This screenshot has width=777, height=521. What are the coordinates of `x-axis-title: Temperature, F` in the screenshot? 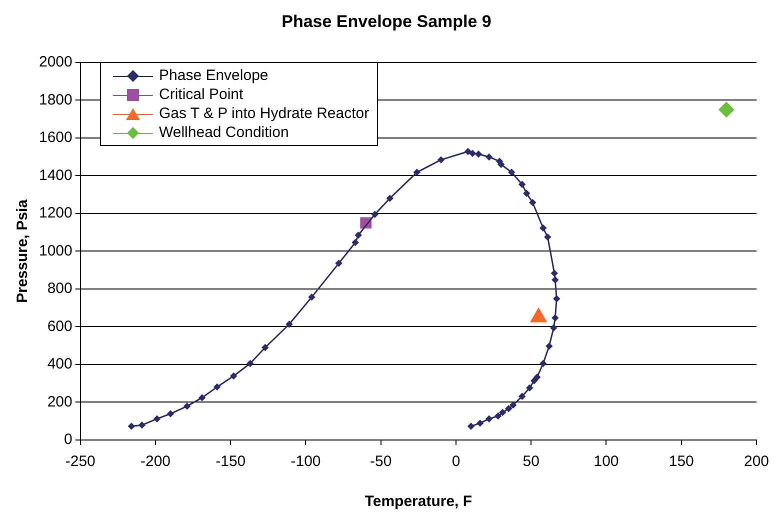 It's located at (418, 501).